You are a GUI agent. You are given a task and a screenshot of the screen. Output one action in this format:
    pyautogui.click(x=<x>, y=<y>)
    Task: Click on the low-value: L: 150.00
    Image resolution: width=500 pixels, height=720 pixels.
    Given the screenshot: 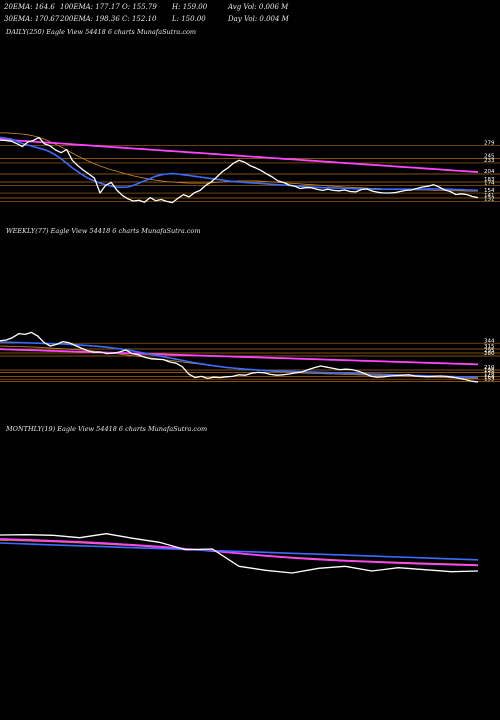 What is the action you would take?
    pyautogui.click(x=189, y=19)
    